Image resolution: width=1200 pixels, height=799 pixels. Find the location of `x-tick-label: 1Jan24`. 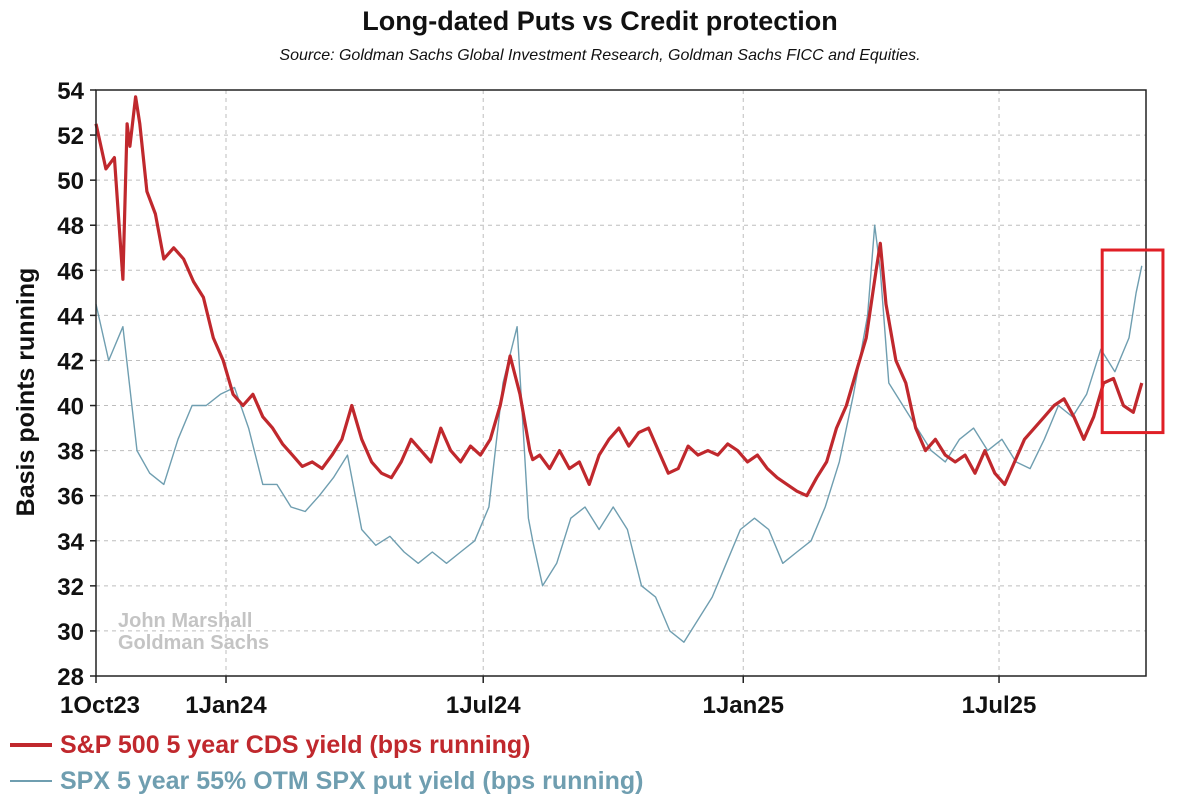

x-tick-label: 1Jan24 is located at coordinates (226, 705).